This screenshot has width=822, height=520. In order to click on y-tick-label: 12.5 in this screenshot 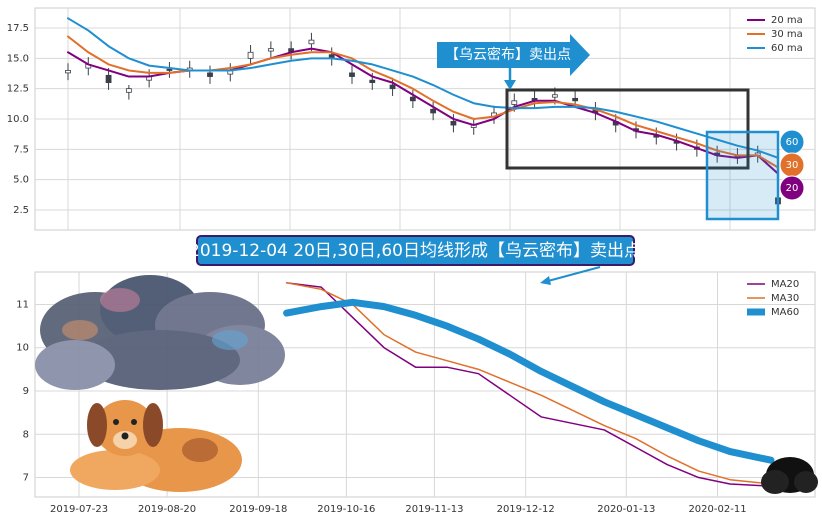, I will do `click(18, 89)`.